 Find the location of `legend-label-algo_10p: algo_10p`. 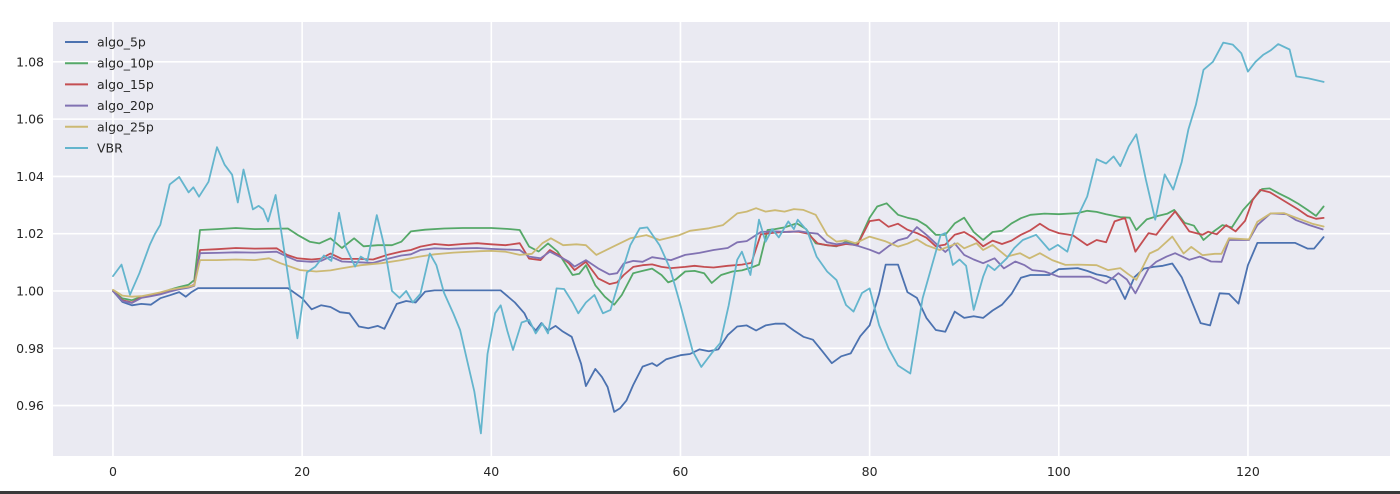

legend-label-algo_10p: algo_10p is located at coordinates (125, 63).